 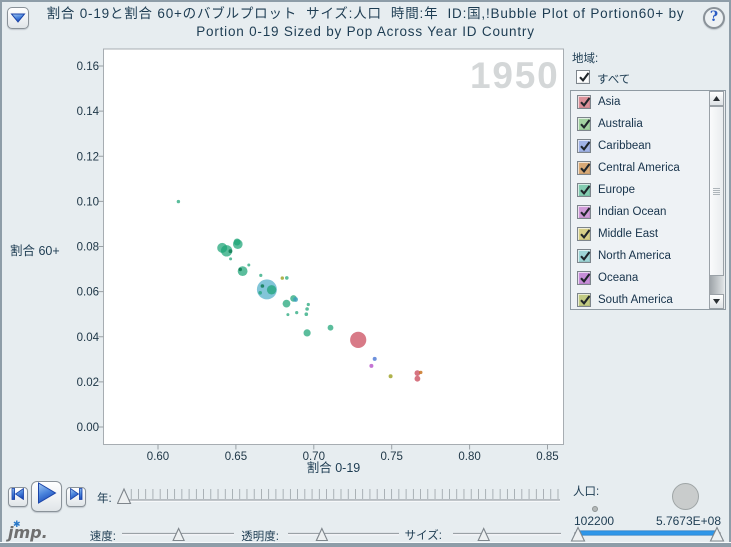 I want to click on population-min-value: 102200, so click(x=594, y=521).